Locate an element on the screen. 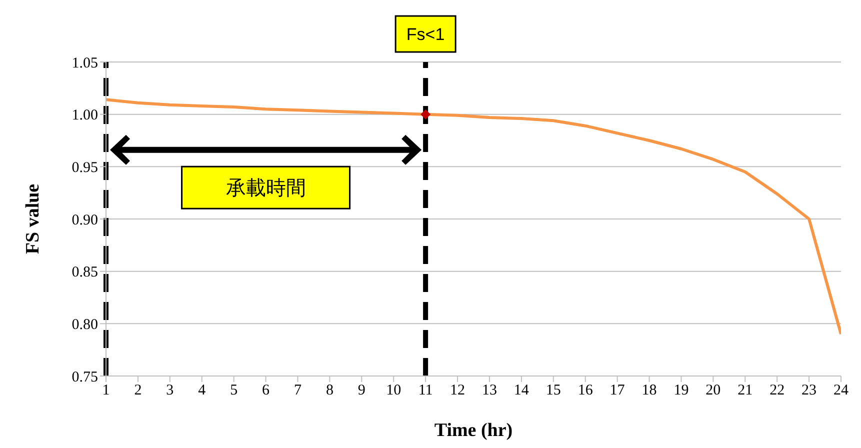 The height and width of the screenshot is (448, 861). x-tick-label: 23 is located at coordinates (809, 390).